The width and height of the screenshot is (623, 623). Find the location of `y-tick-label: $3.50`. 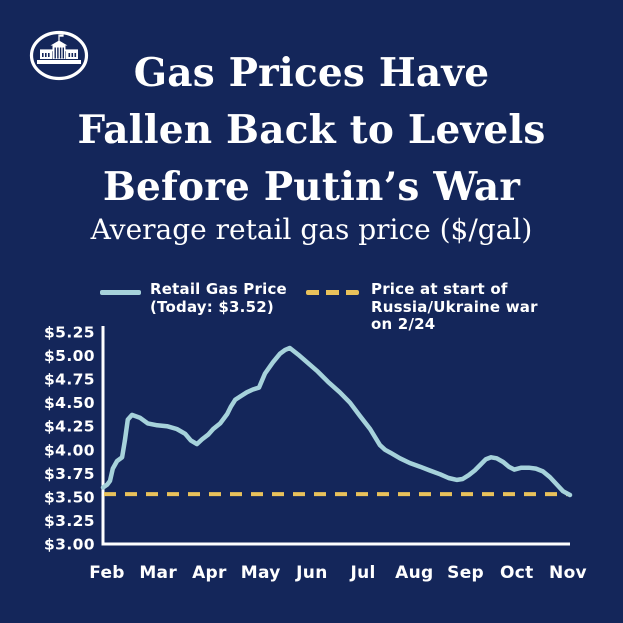

y-tick-label: $3.50 is located at coordinates (69, 497).